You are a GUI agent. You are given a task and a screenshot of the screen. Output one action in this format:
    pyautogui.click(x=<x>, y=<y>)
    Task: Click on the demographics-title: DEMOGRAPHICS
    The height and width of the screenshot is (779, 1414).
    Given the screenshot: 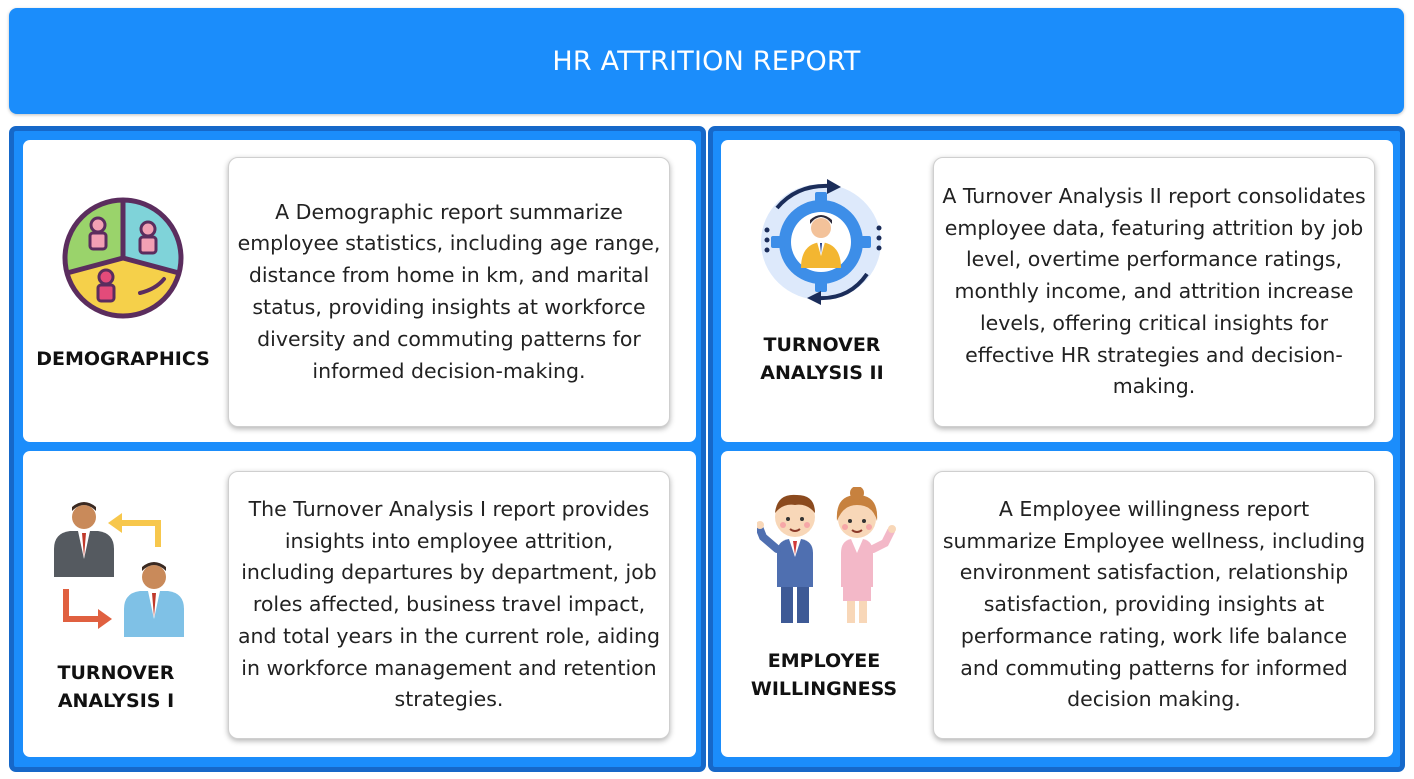 What is the action you would take?
    pyautogui.click(x=123, y=359)
    